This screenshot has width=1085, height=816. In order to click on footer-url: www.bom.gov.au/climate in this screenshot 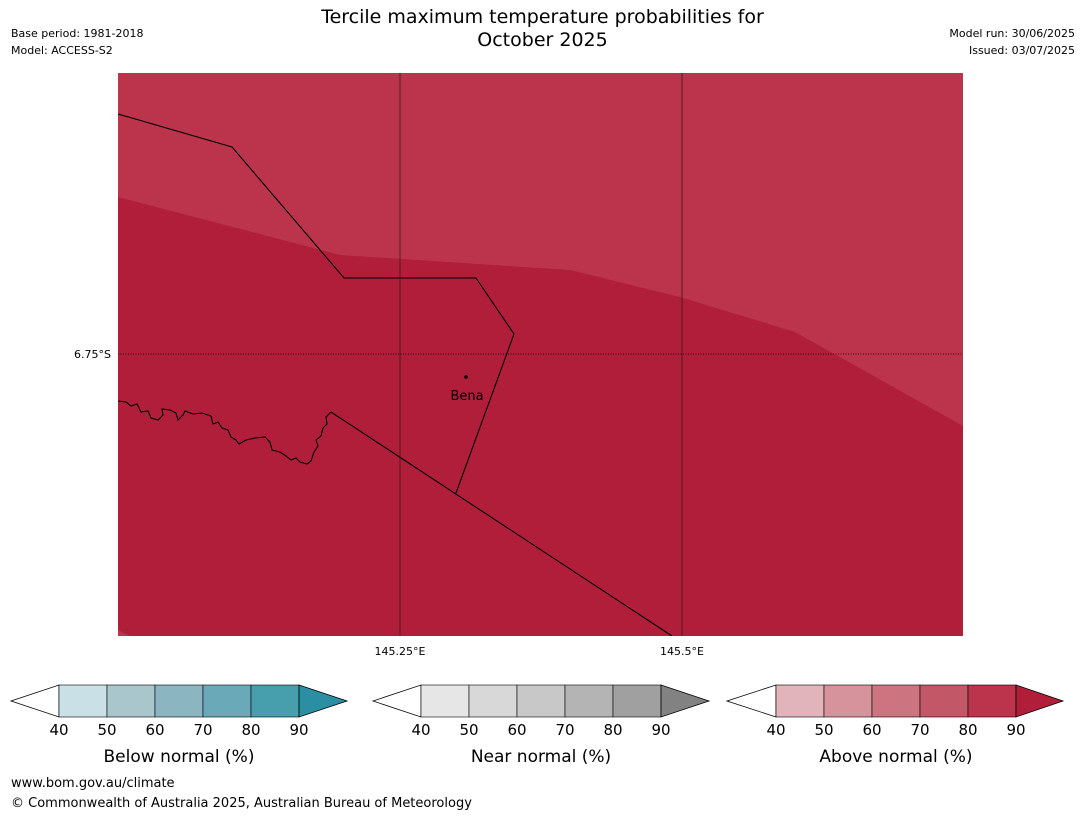, I will do `click(93, 783)`.